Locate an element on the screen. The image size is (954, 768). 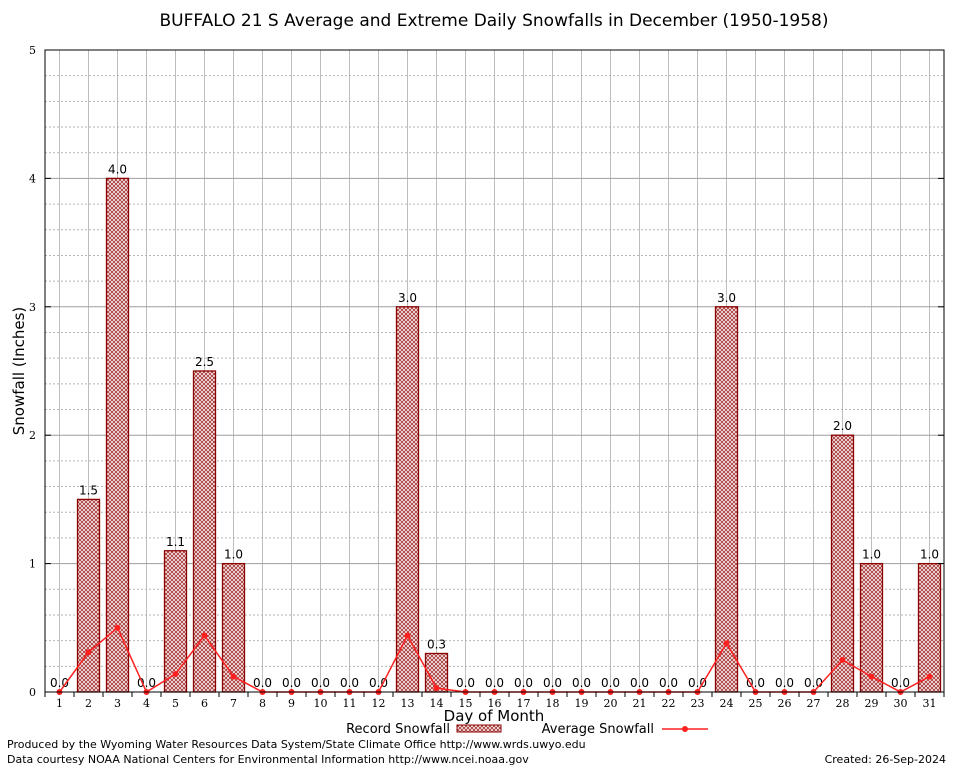
x-tick-label: 16 is located at coordinates (495, 703).